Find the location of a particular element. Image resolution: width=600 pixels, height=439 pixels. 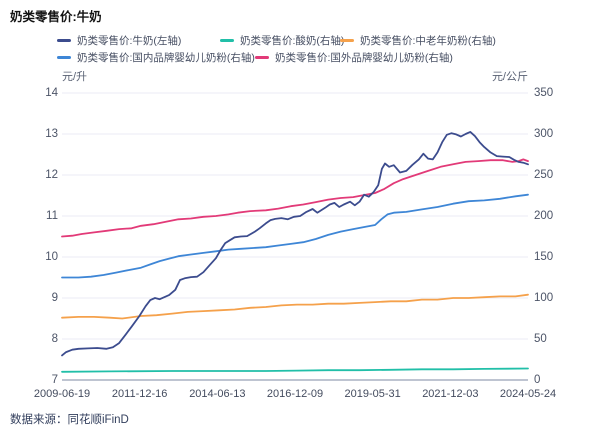

x-tick-label: 2019-05-31 is located at coordinates (372, 394).